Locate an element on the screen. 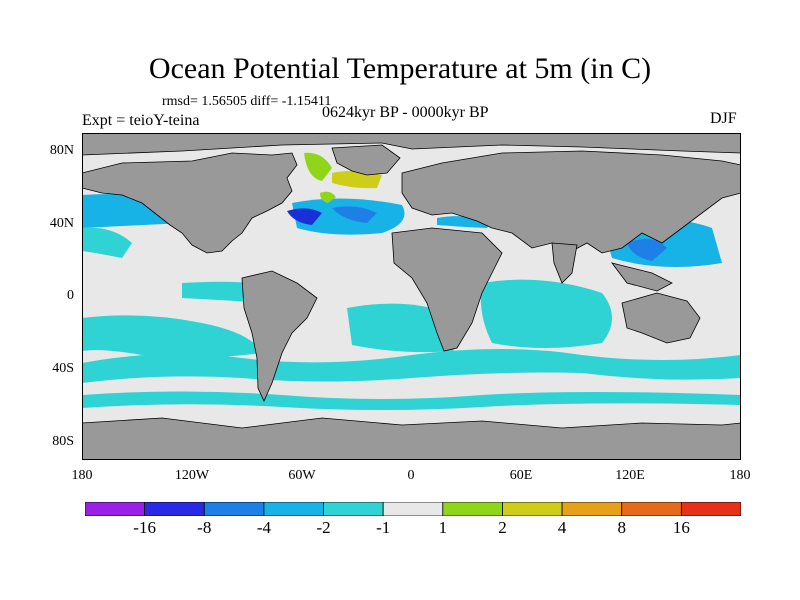 The height and width of the screenshot is (600, 800). lon-label-60e: 60E is located at coordinates (521, 475).